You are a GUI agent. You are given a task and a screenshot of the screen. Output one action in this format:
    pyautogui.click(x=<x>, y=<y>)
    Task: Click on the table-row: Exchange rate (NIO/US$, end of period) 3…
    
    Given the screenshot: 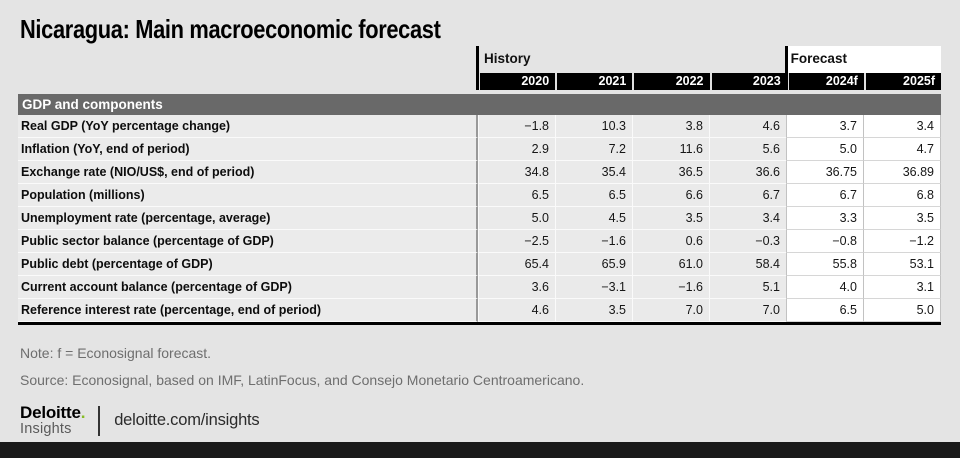 What is the action you would take?
    pyautogui.click(x=479, y=172)
    